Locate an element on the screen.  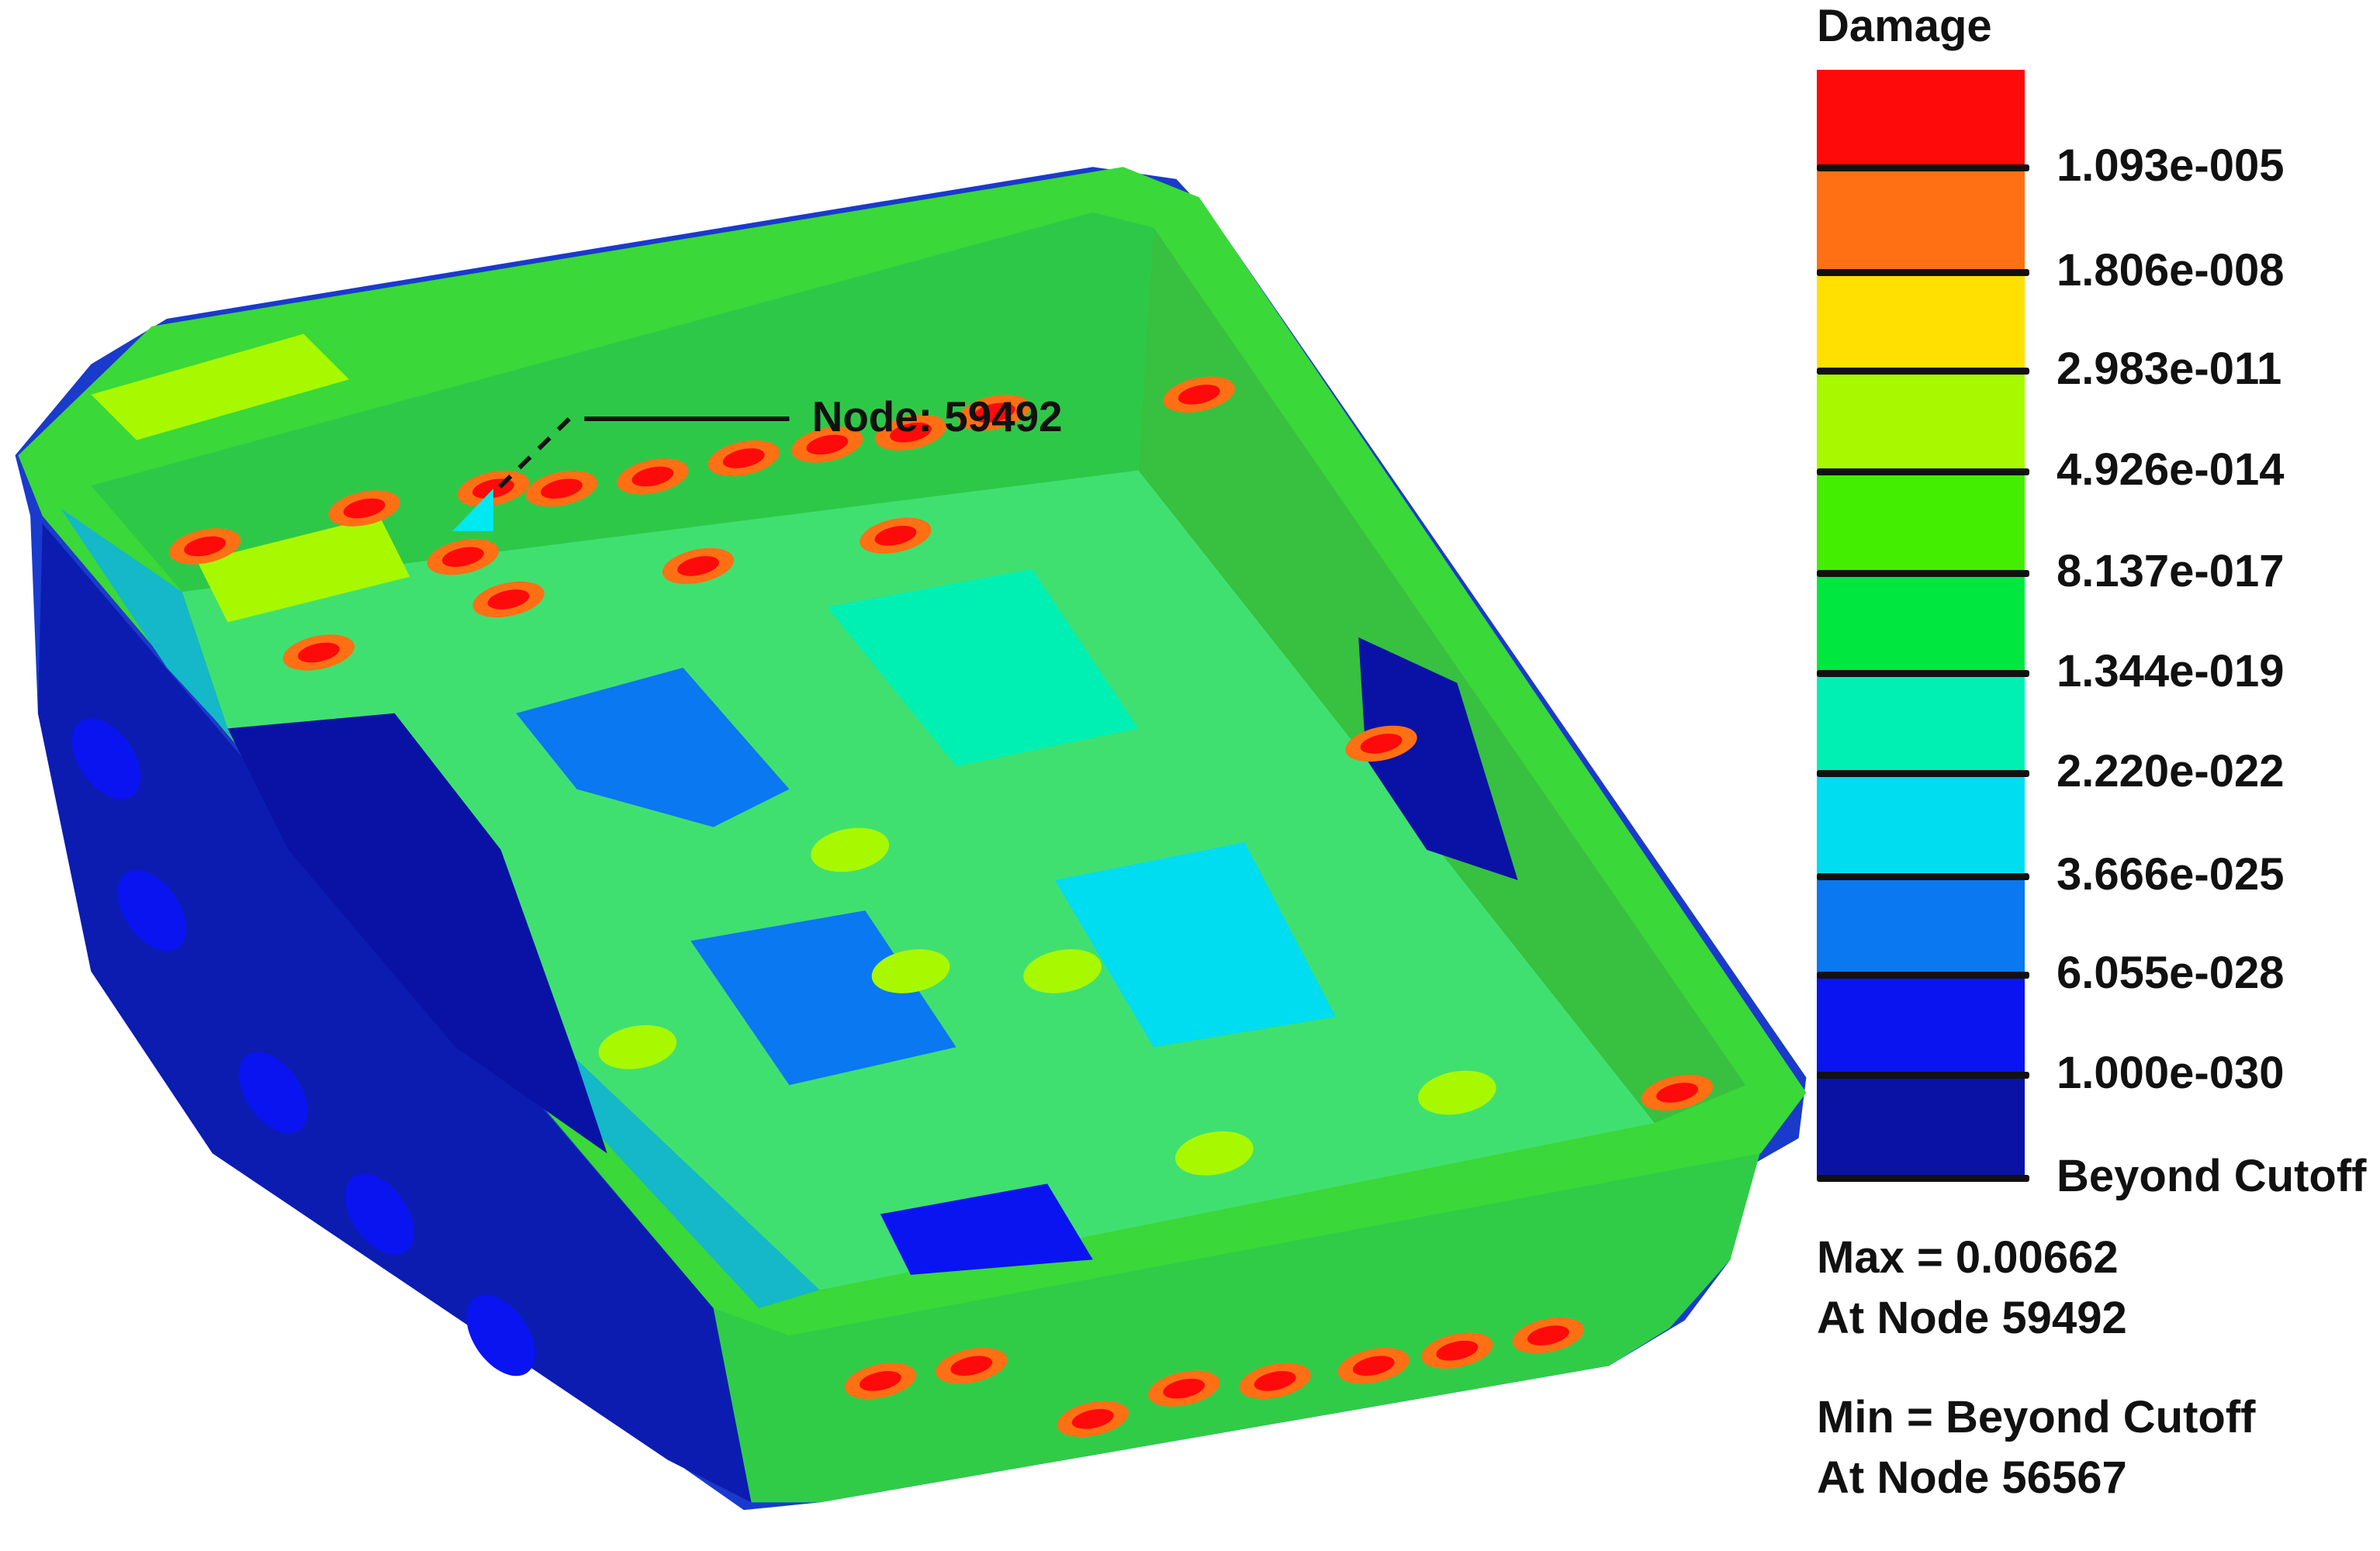
legend-level-label: 3.666e-025 is located at coordinates (2171, 874).